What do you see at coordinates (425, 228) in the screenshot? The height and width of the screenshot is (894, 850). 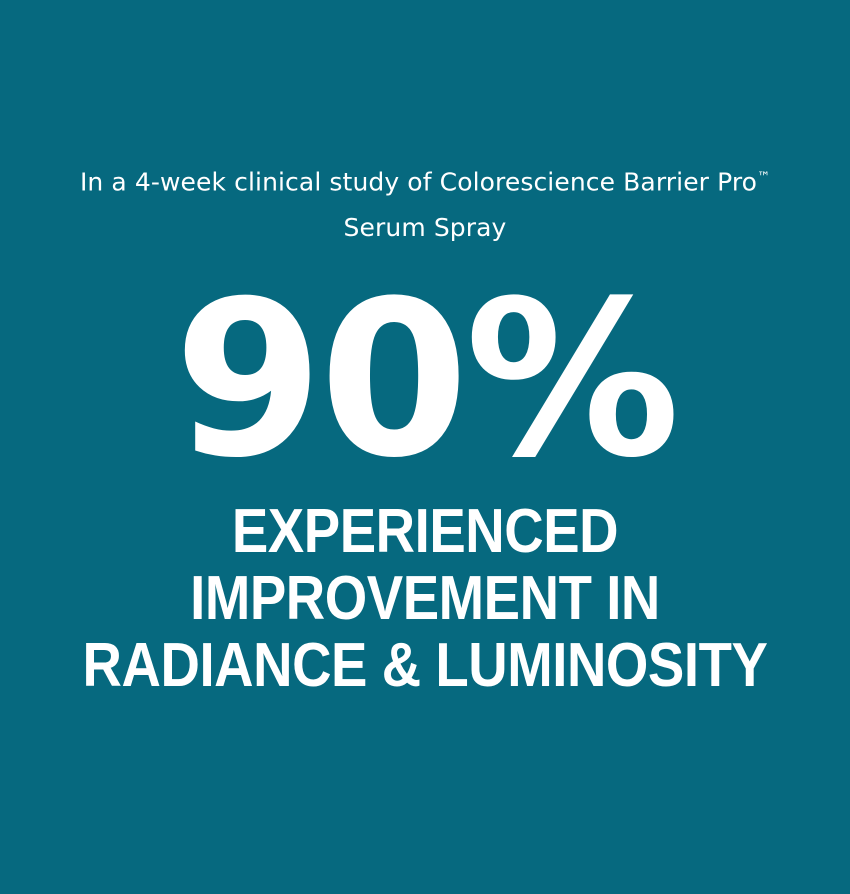 I see `study-note-line-2: Serum Spray` at bounding box center [425, 228].